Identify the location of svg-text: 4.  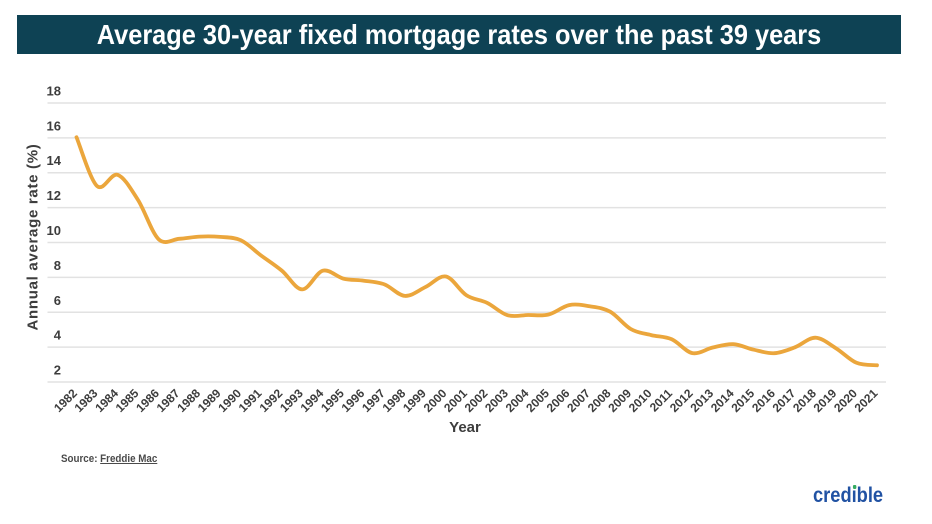
(58, 335).